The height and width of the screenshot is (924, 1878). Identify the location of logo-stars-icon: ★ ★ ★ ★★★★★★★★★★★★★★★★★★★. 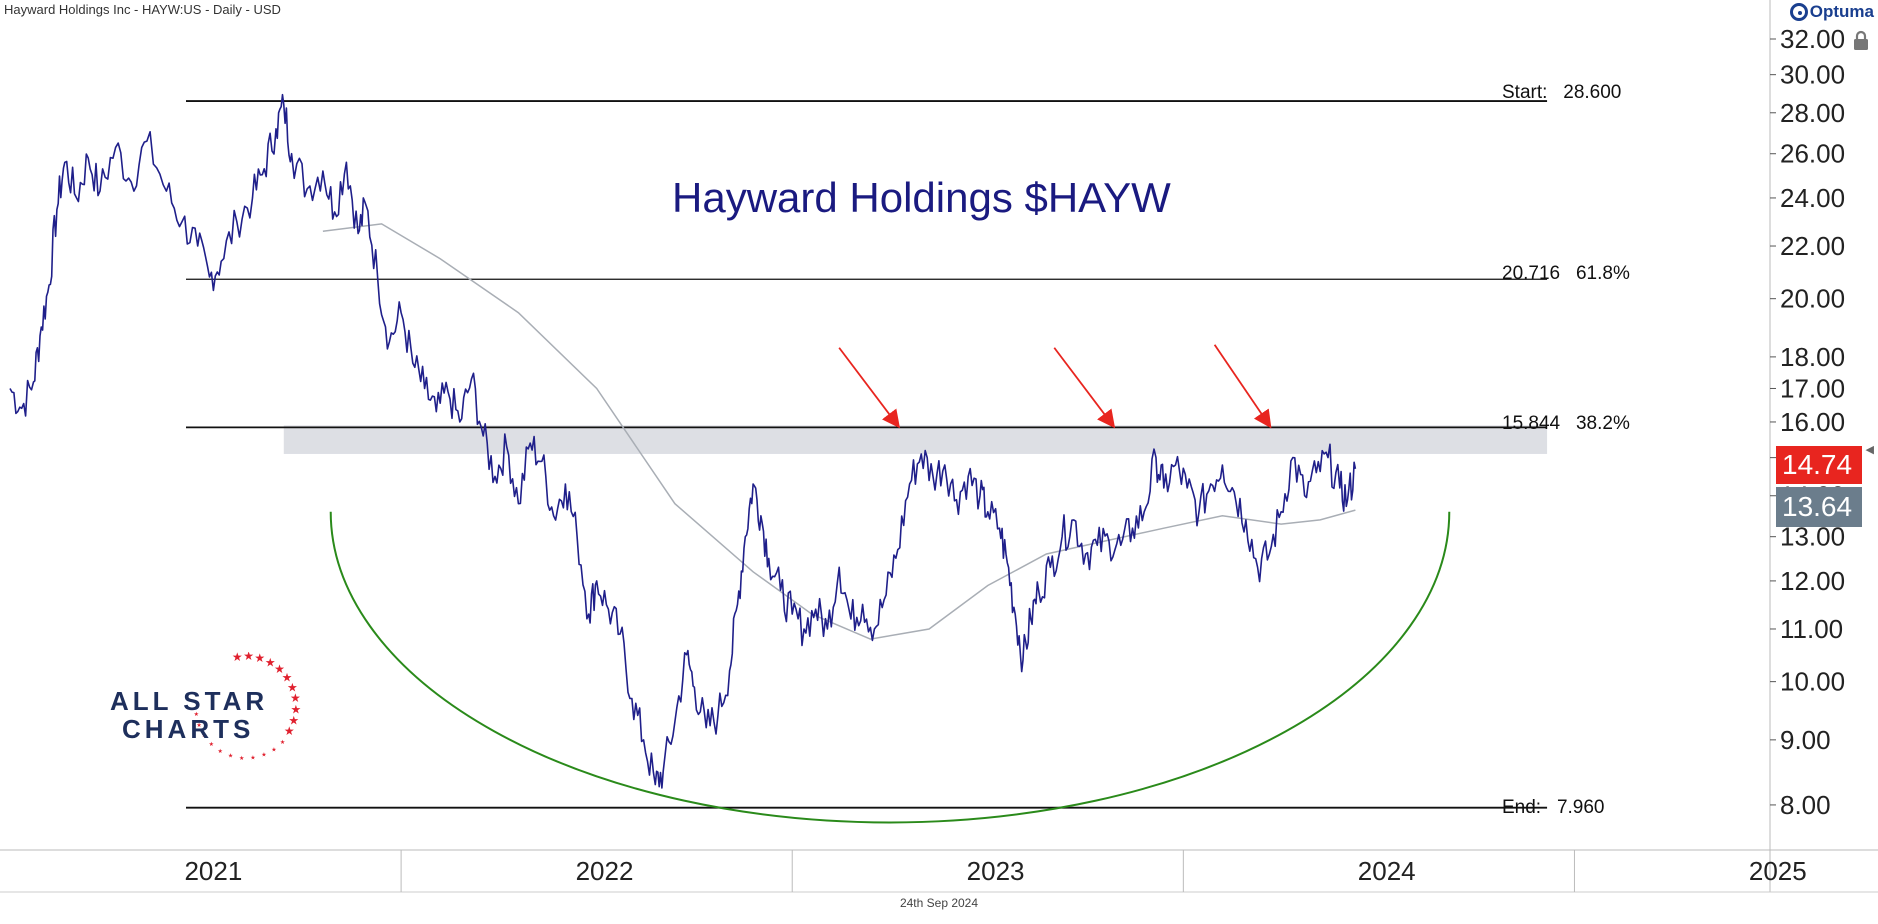
(248, 707).